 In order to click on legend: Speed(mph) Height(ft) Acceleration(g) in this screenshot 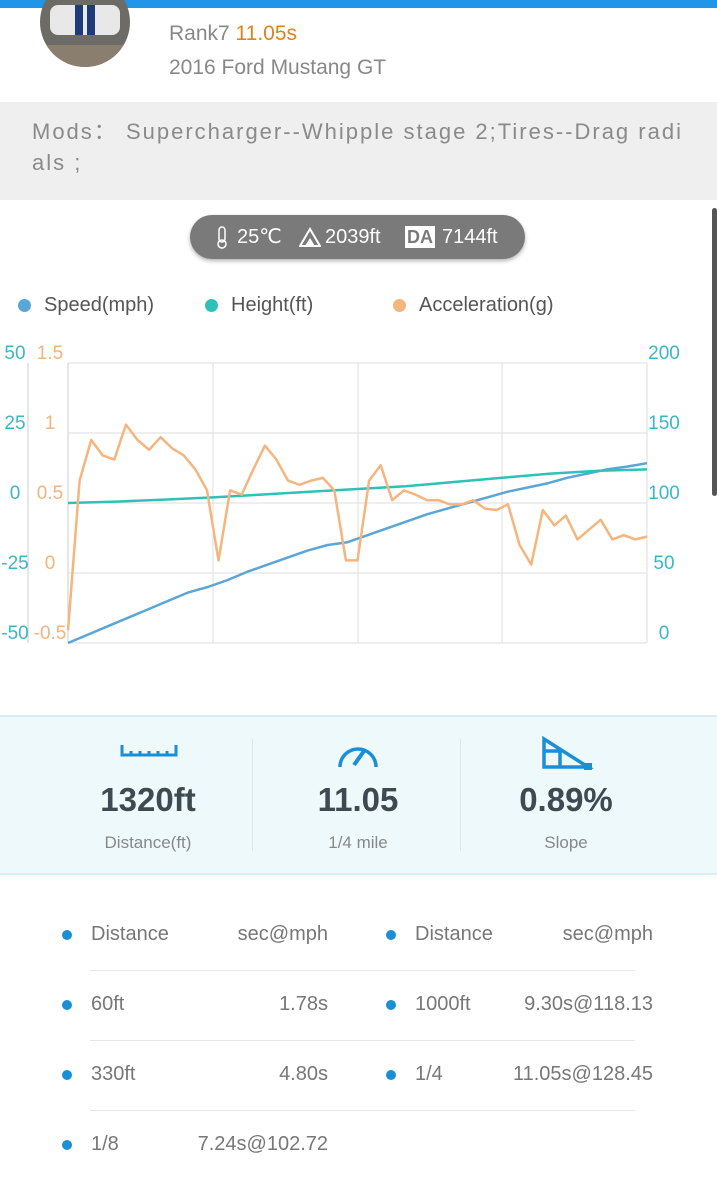, I will do `click(358, 306)`.